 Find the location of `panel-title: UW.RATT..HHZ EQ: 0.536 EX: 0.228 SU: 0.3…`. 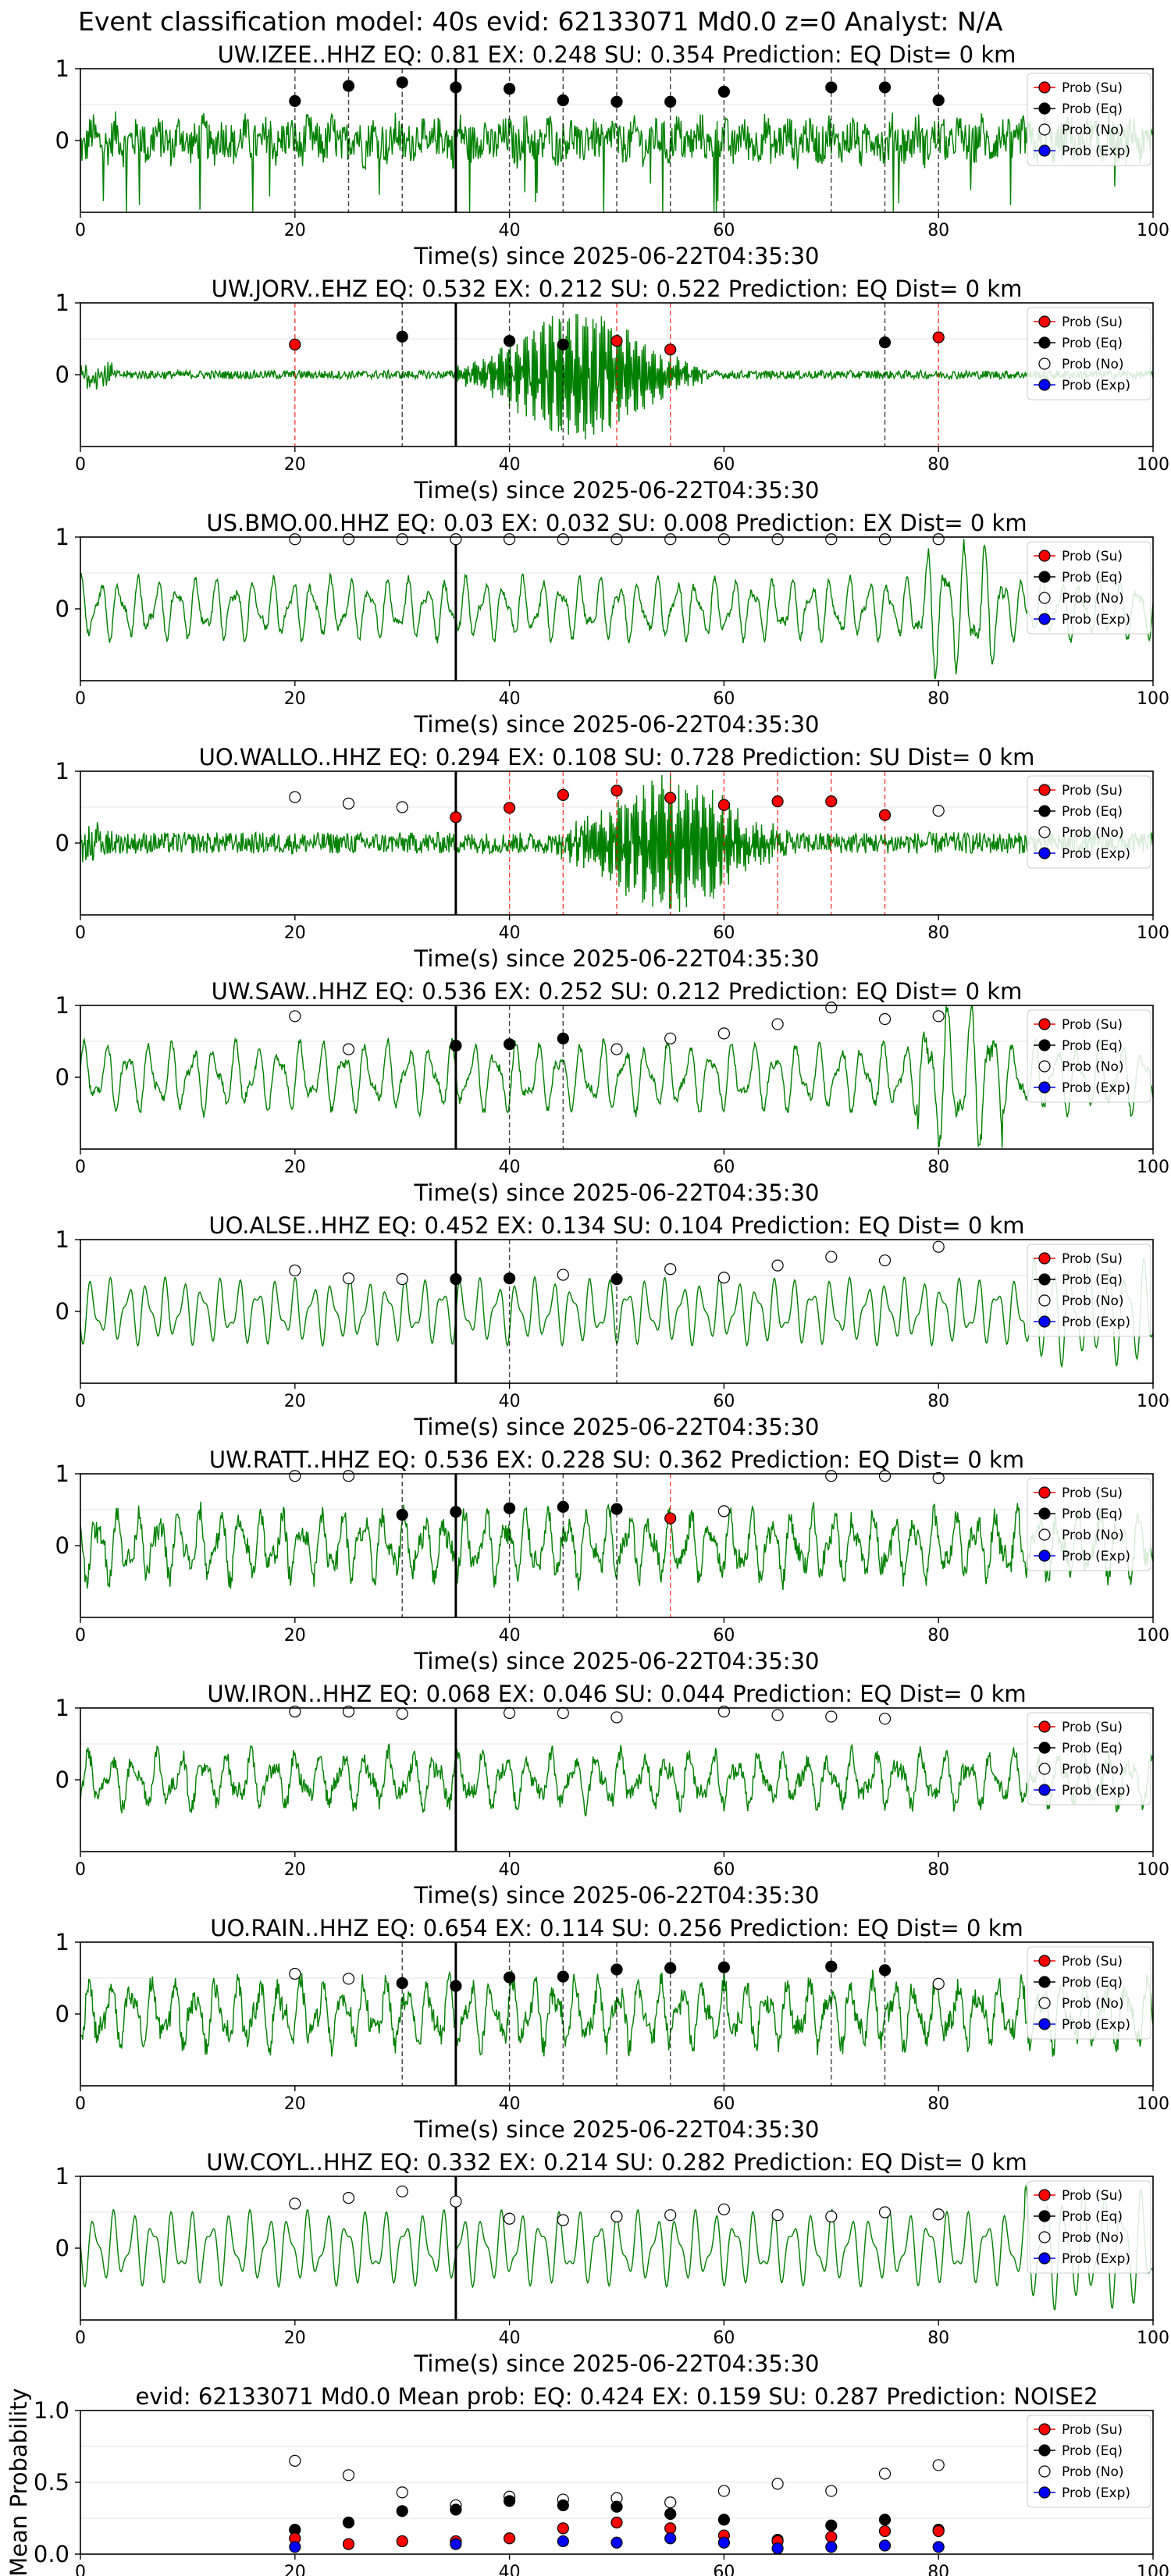

panel-title: UW.RATT..HHZ EQ: 0.536 EX: 0.228 SU: 0.3… is located at coordinates (616, 1459).